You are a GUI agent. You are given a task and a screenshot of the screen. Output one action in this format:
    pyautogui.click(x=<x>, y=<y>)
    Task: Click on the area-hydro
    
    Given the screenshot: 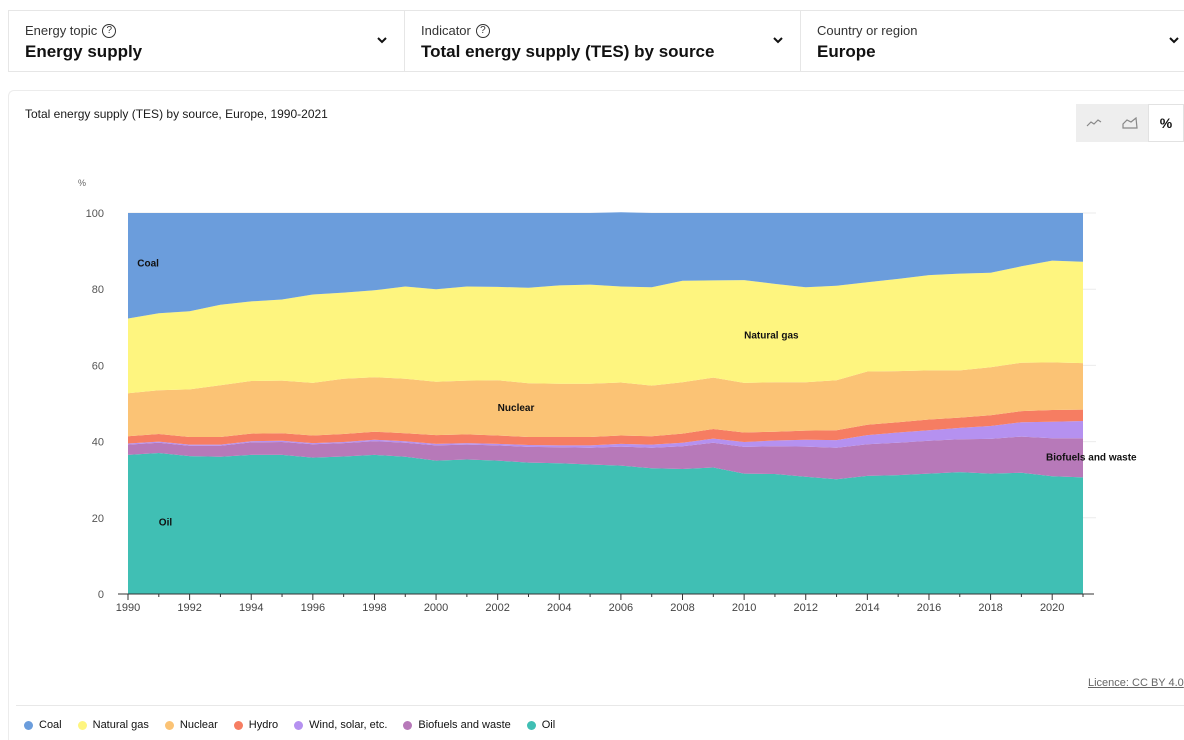 What is the action you would take?
    pyautogui.click(x=605, y=427)
    